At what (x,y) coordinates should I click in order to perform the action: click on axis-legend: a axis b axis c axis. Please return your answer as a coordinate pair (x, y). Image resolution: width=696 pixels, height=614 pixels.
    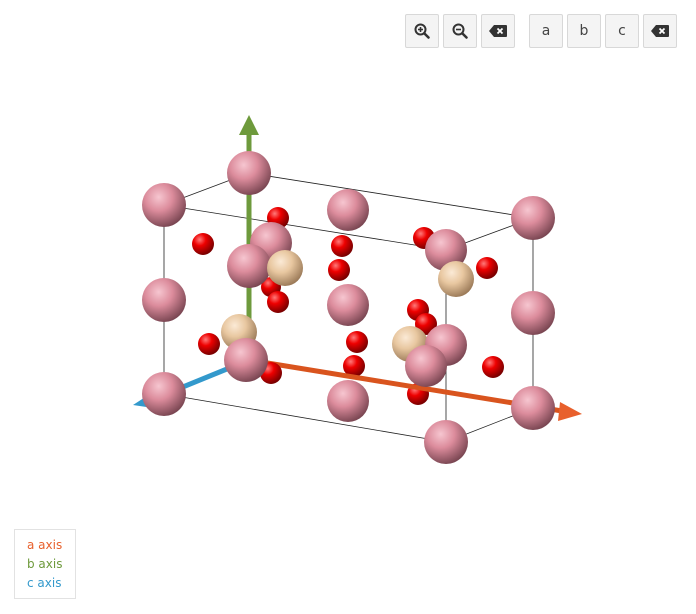
    Looking at the image, I should click on (45, 564).